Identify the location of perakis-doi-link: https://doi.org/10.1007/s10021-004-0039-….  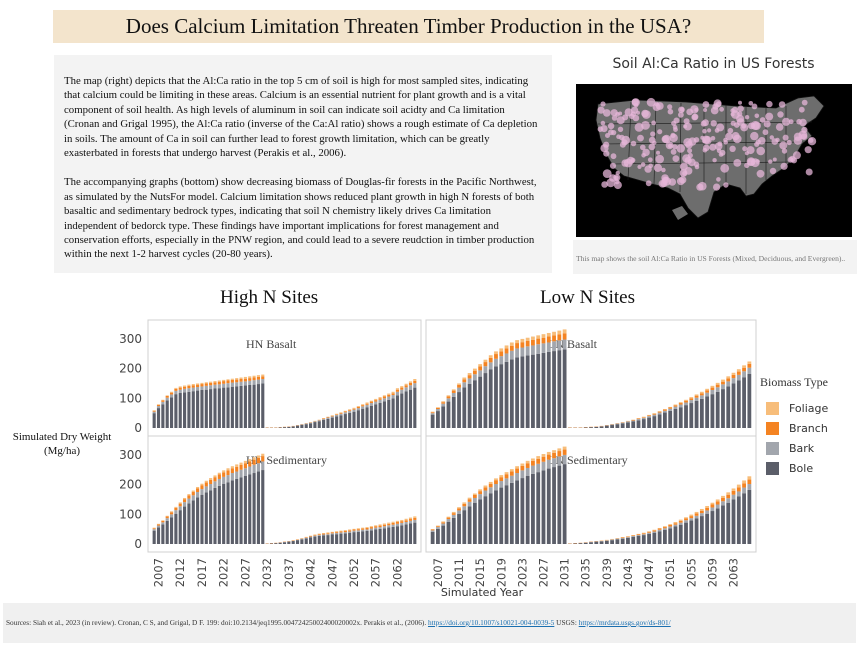
(491, 622).